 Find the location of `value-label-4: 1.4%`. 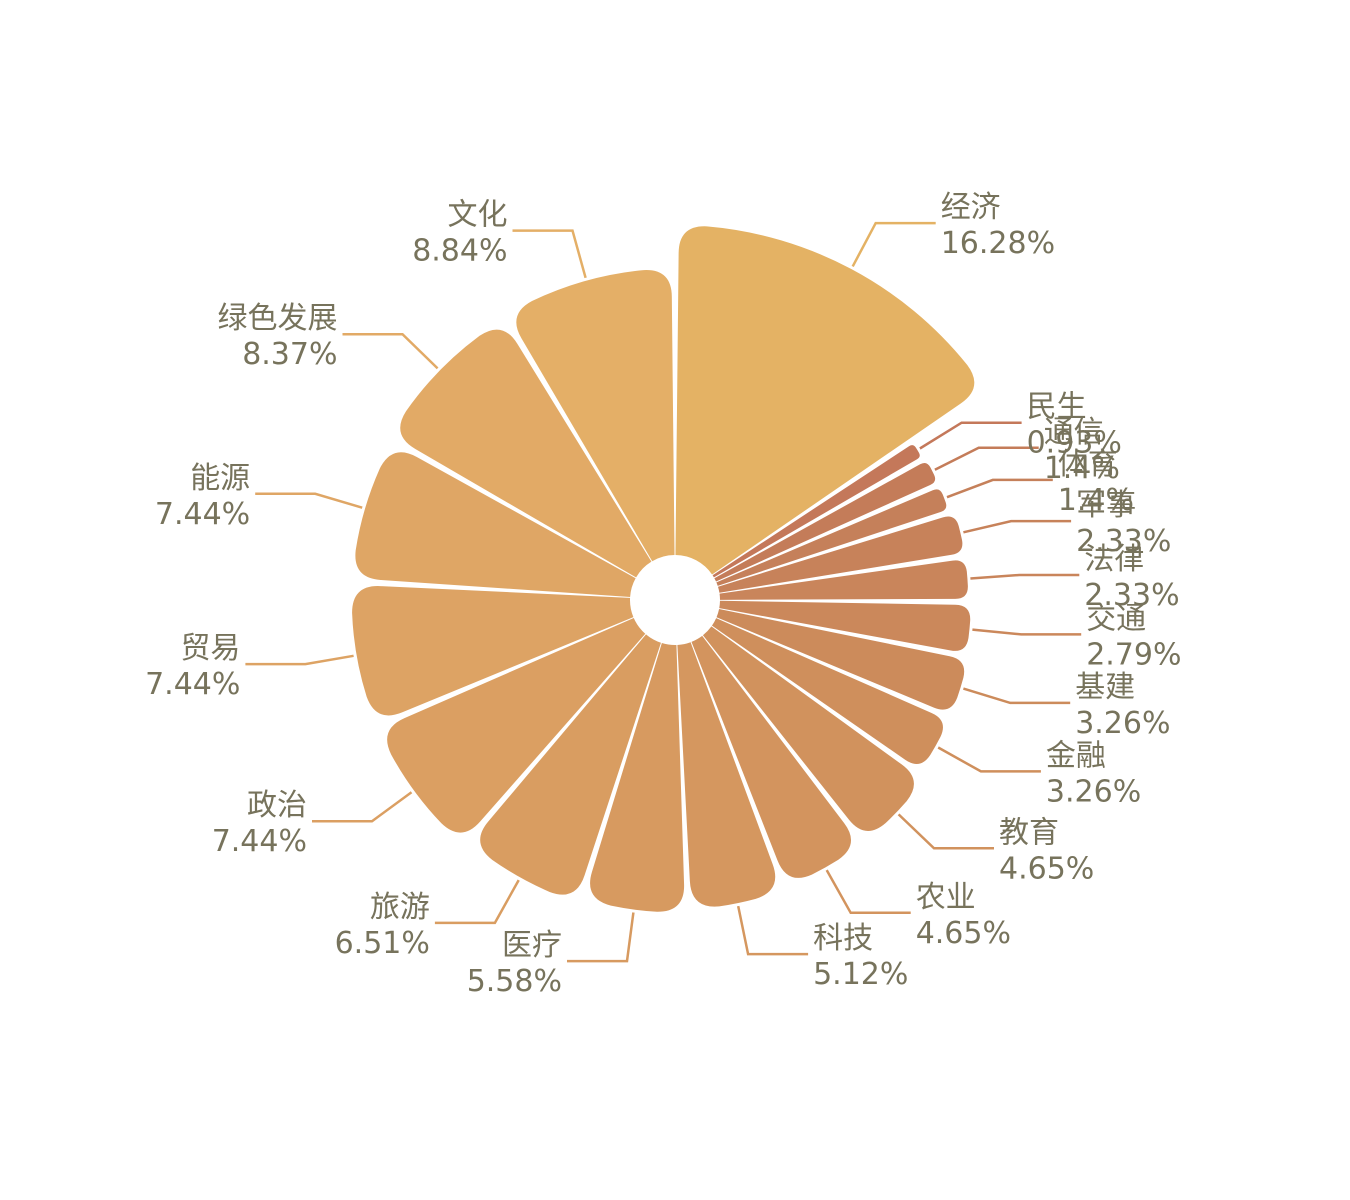

value-label-4: 1.4% is located at coordinates (1096, 500).